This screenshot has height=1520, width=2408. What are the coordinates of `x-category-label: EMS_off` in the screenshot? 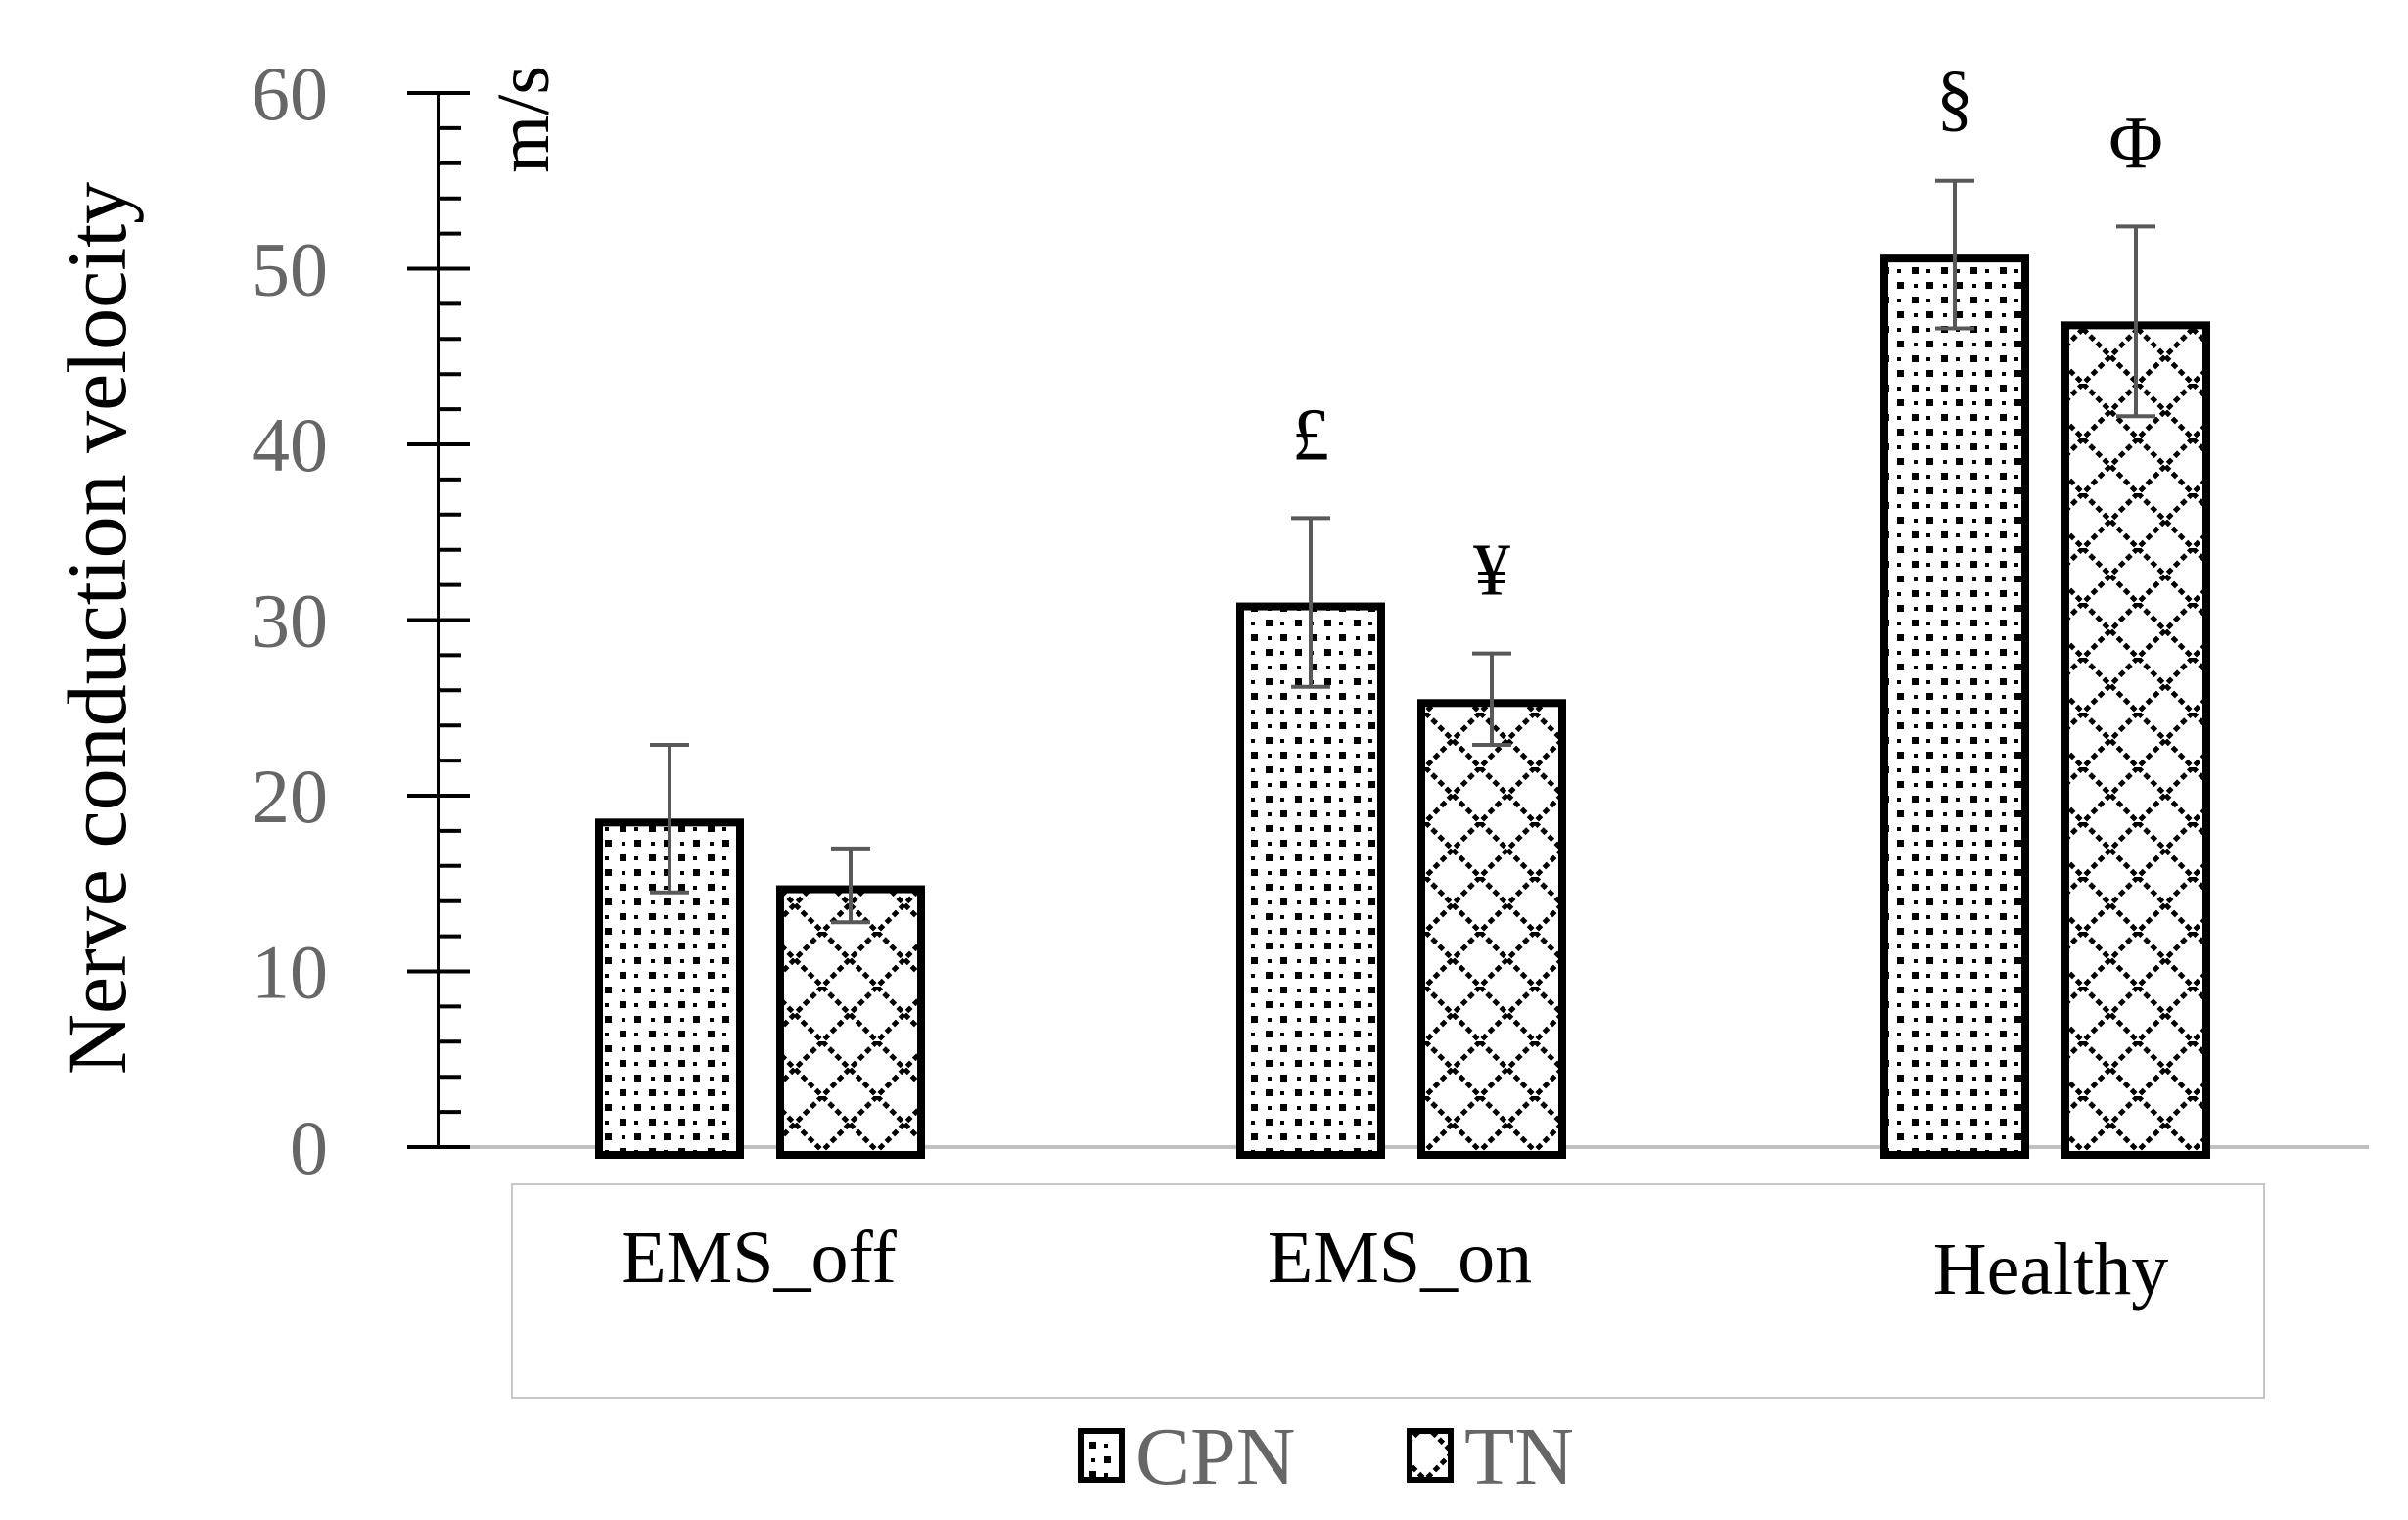 It's located at (759, 1258).